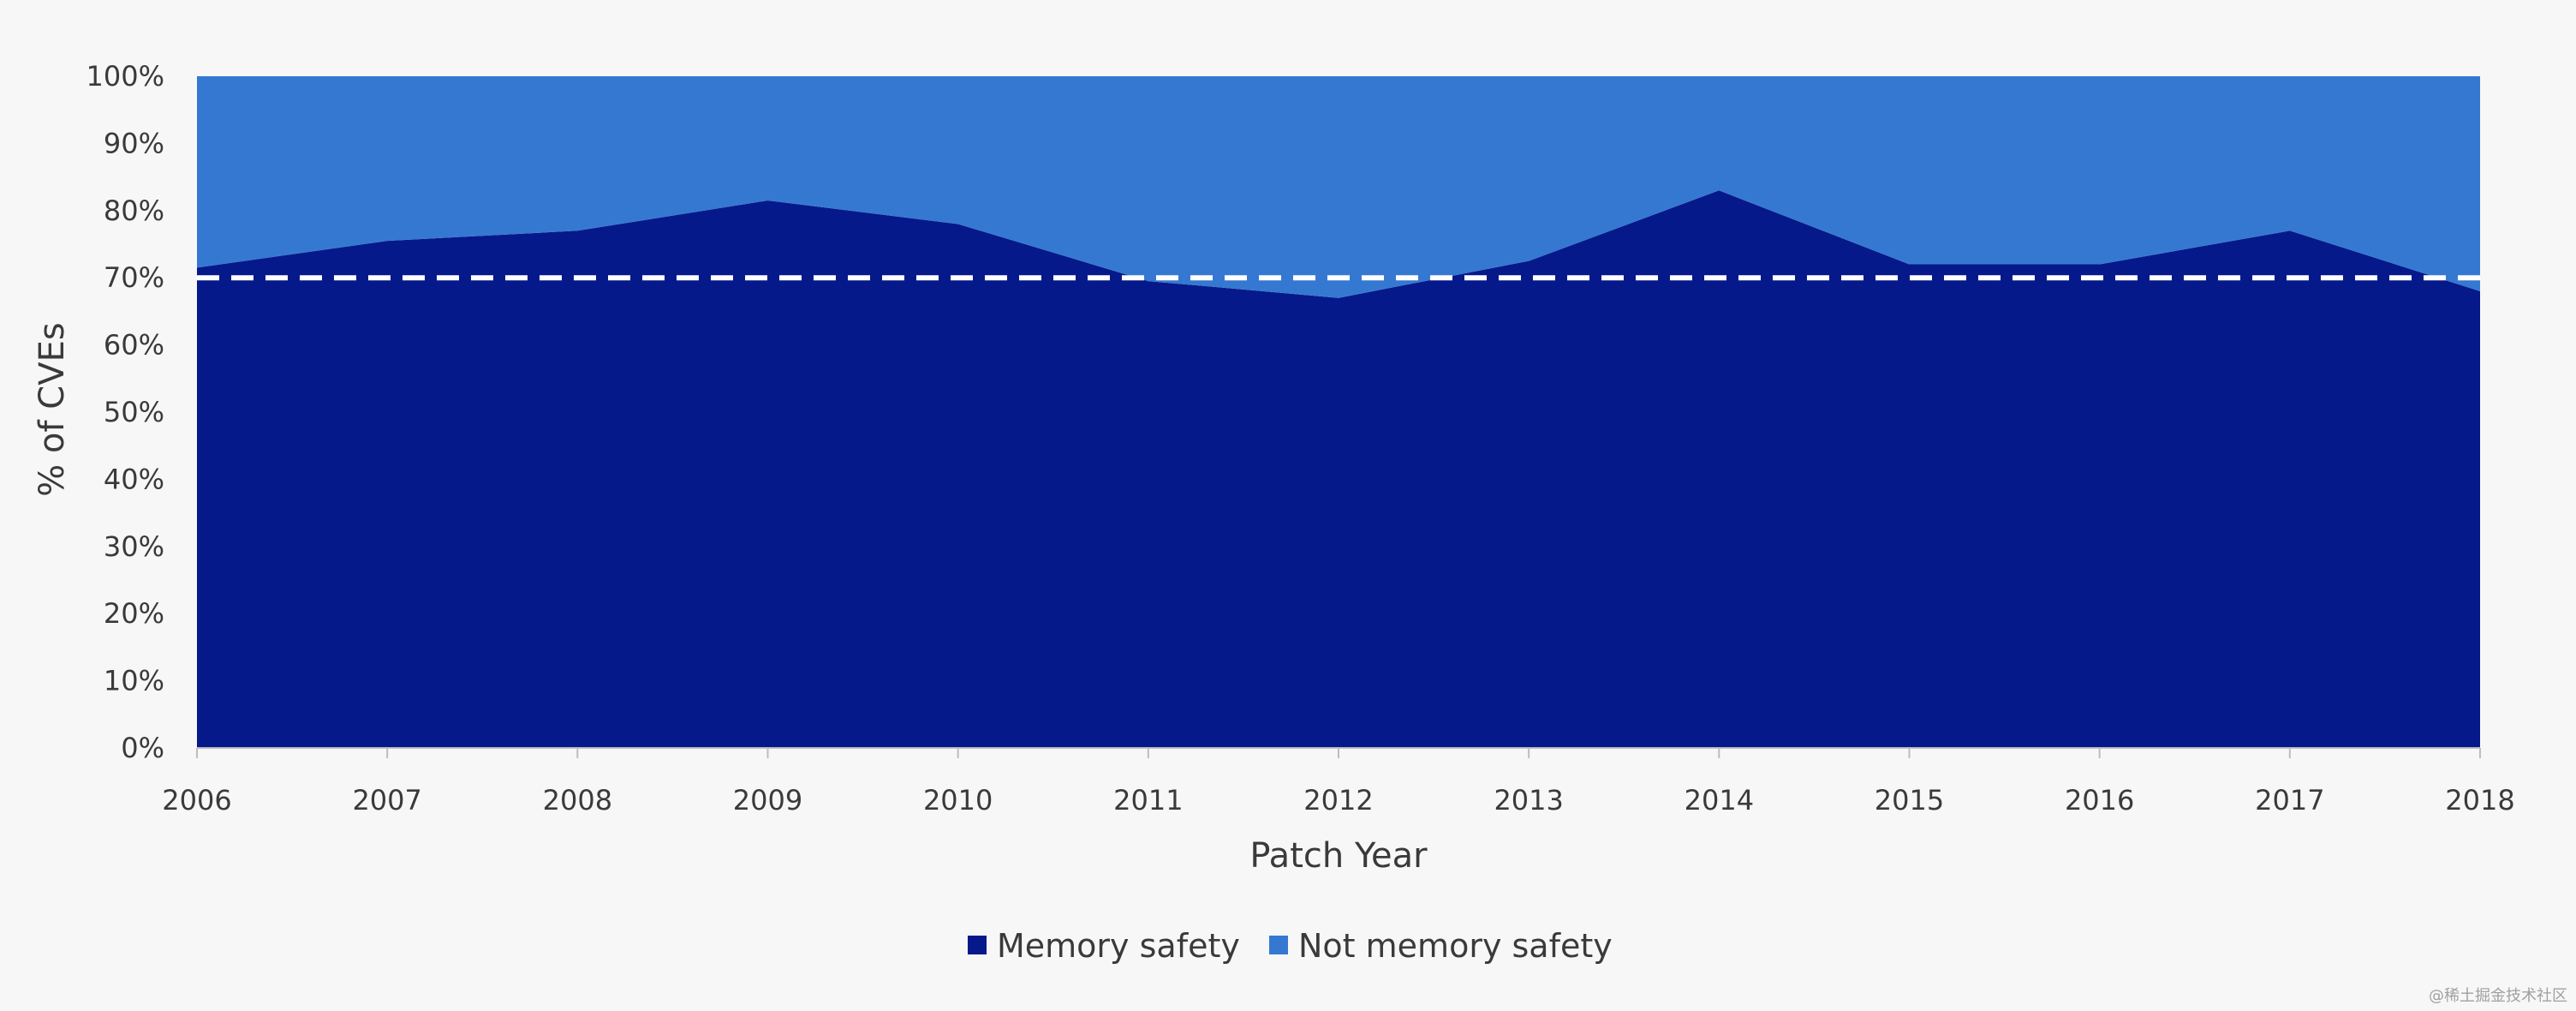 The width and height of the screenshot is (2576, 1011). What do you see at coordinates (1118, 946) in the screenshot?
I see `legend-label: Memory safety` at bounding box center [1118, 946].